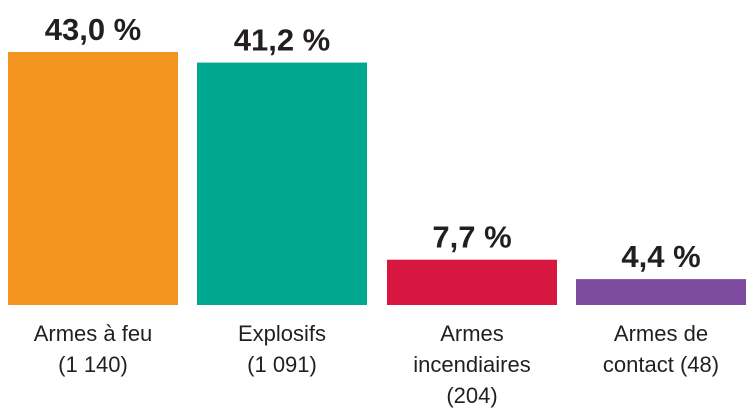 The height and width of the screenshot is (420, 756). Describe the element at coordinates (660, 256) in the screenshot. I see `bar-value-label-4: 4,4 %` at that location.